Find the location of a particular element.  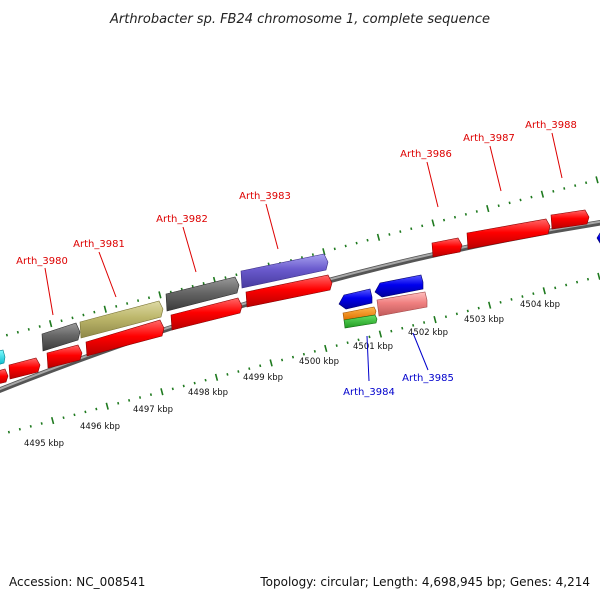

gene-label-arth-3982: Arth_3982 is located at coordinates (182, 219).